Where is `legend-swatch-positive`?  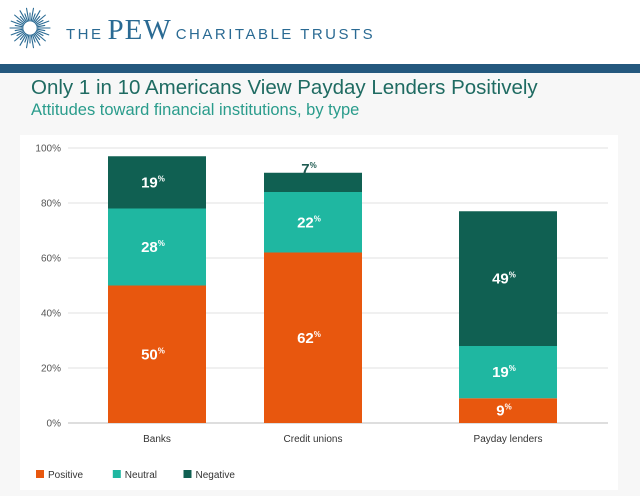 legend-swatch-positive is located at coordinates (40, 474).